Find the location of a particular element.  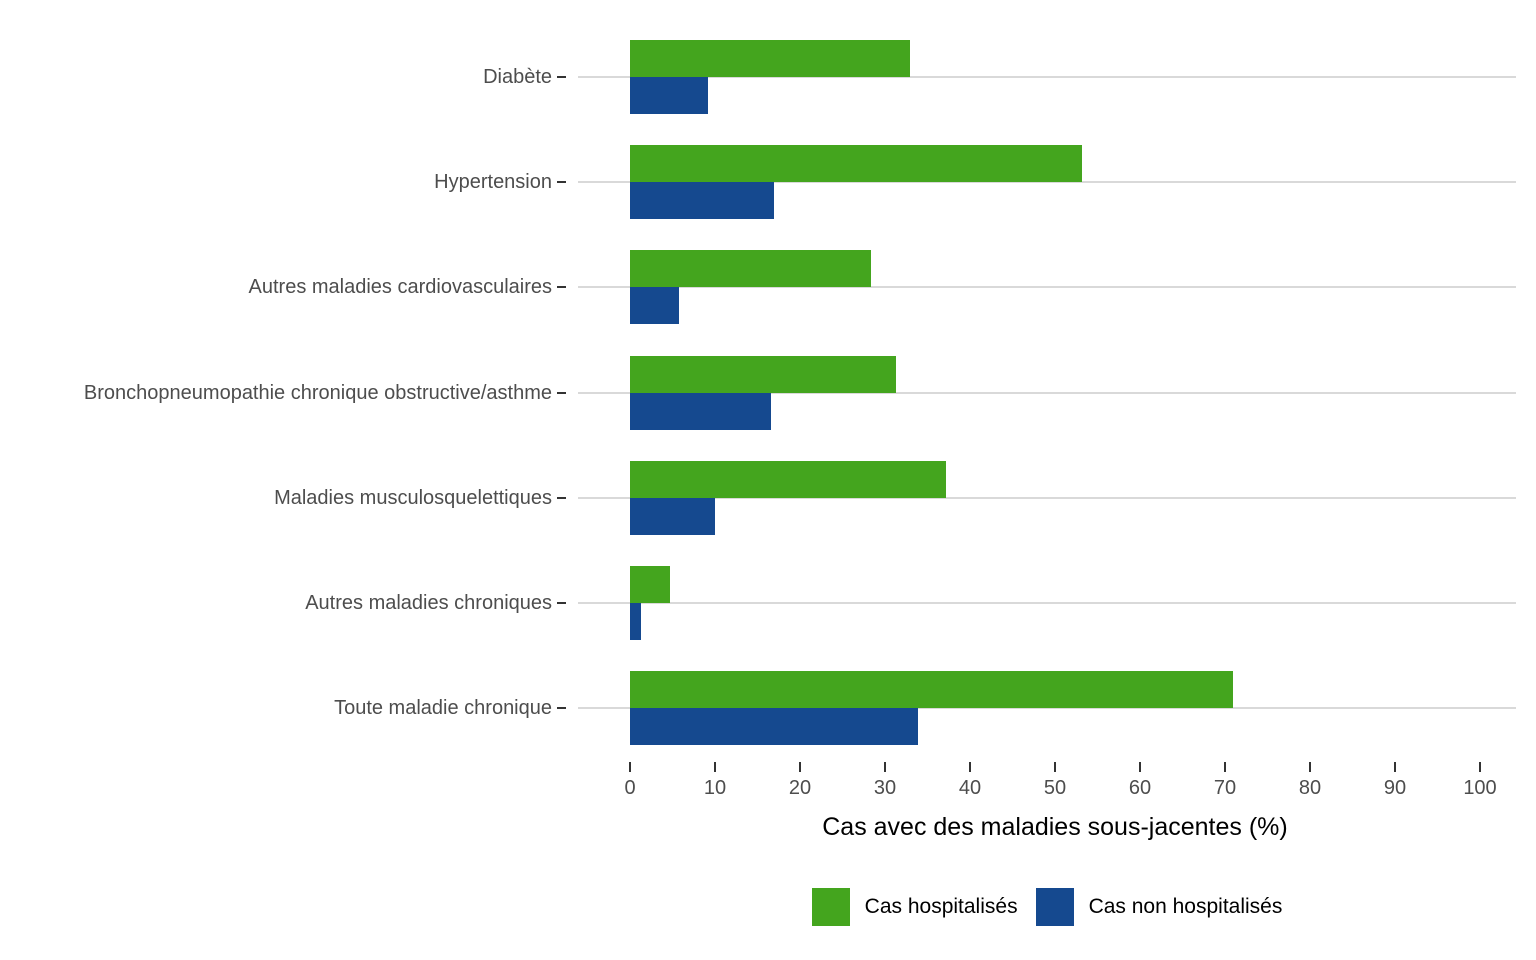

x-axis-tick-label: 70 is located at coordinates (1225, 788).